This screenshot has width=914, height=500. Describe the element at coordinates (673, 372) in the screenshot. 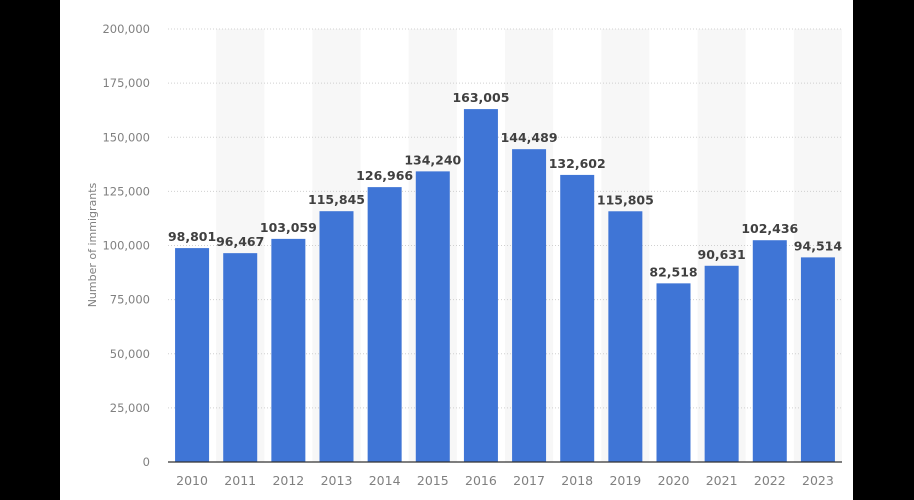

I see `bar-2020` at that location.